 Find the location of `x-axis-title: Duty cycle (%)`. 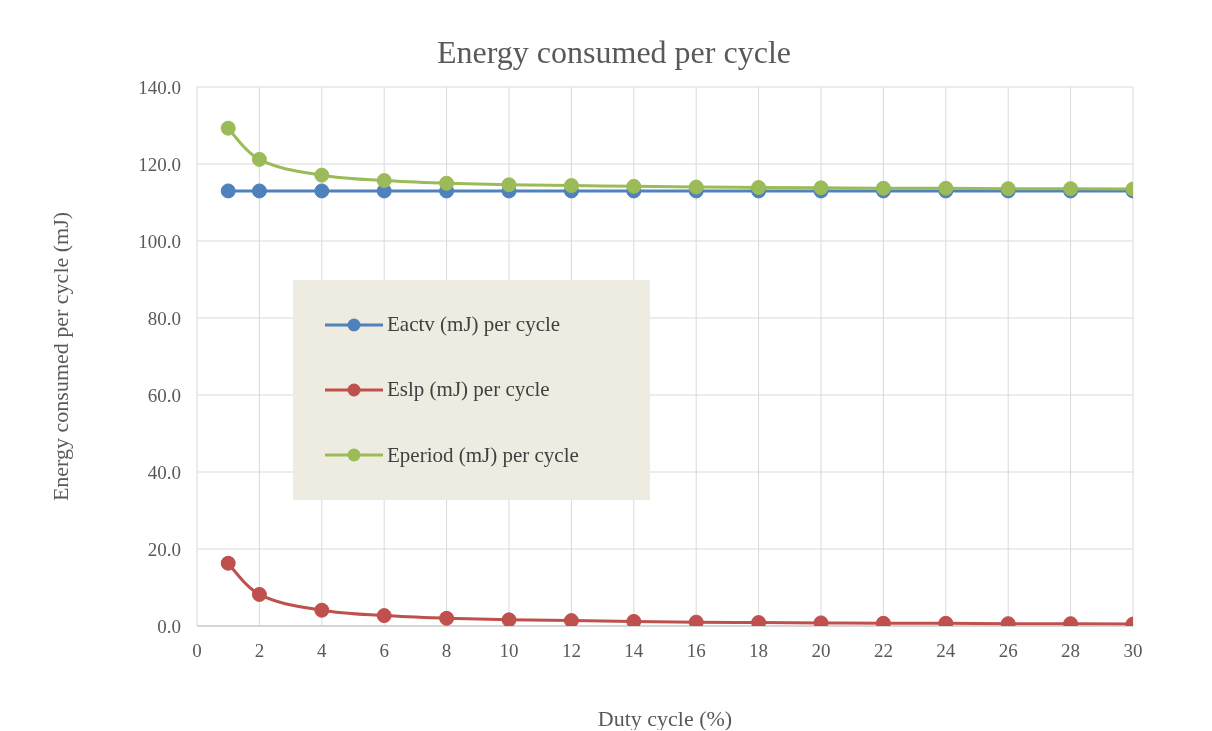

x-axis-title: Duty cycle (%) is located at coordinates (665, 718).